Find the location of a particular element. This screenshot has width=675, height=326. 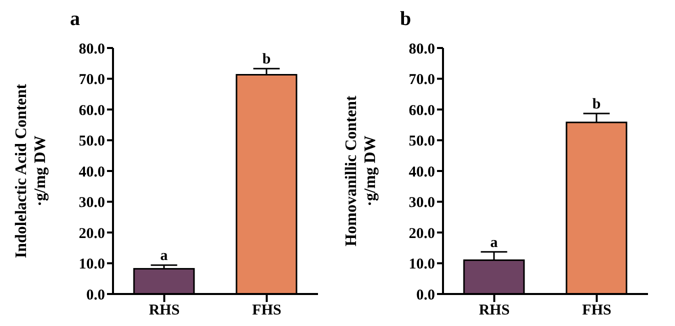

y-axis-title: Homovanillic Content ·g/mg DW is located at coordinates (361, 170).